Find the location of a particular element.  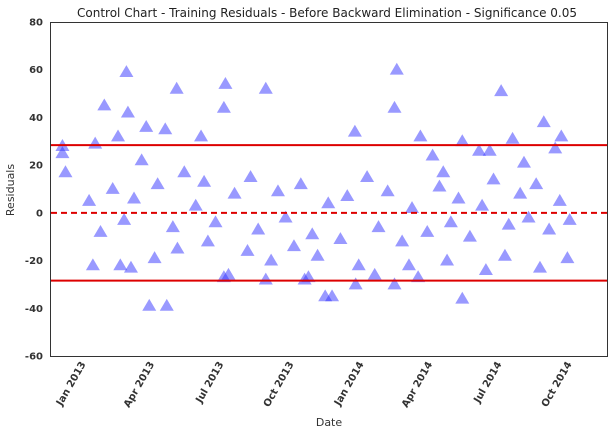

x-tick-label: Jul 2014 is located at coordinates (488, 383).